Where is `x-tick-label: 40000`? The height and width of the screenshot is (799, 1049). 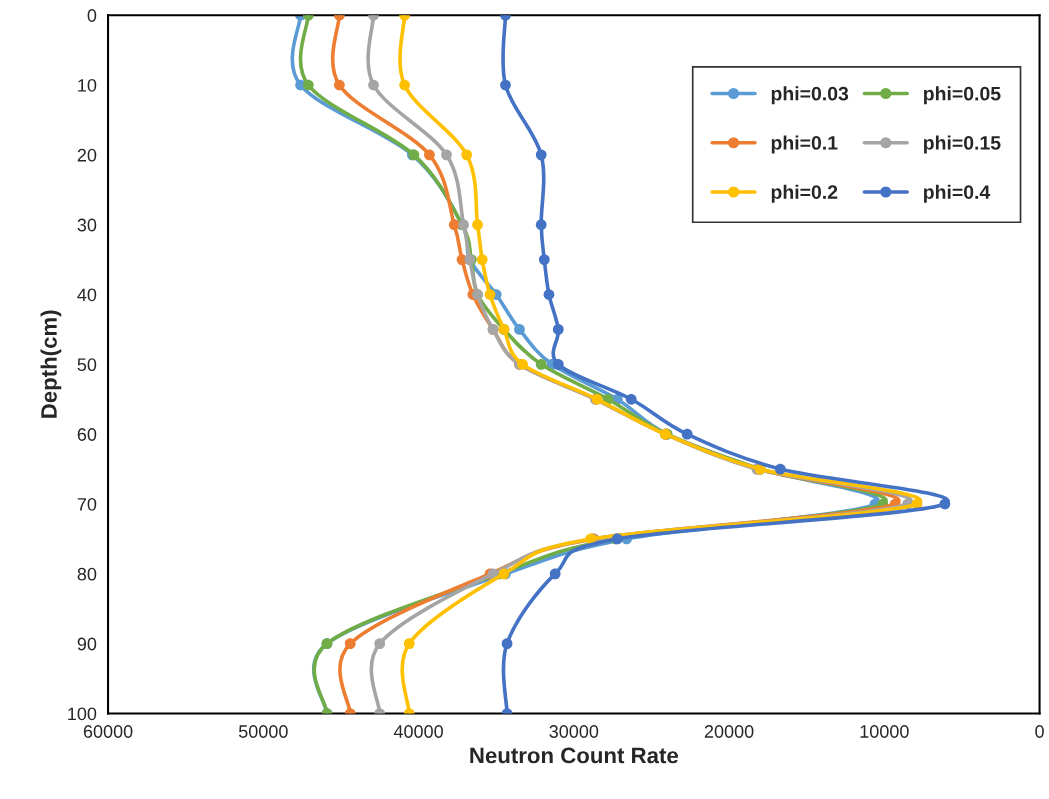 x-tick-label: 40000 is located at coordinates (418, 731).